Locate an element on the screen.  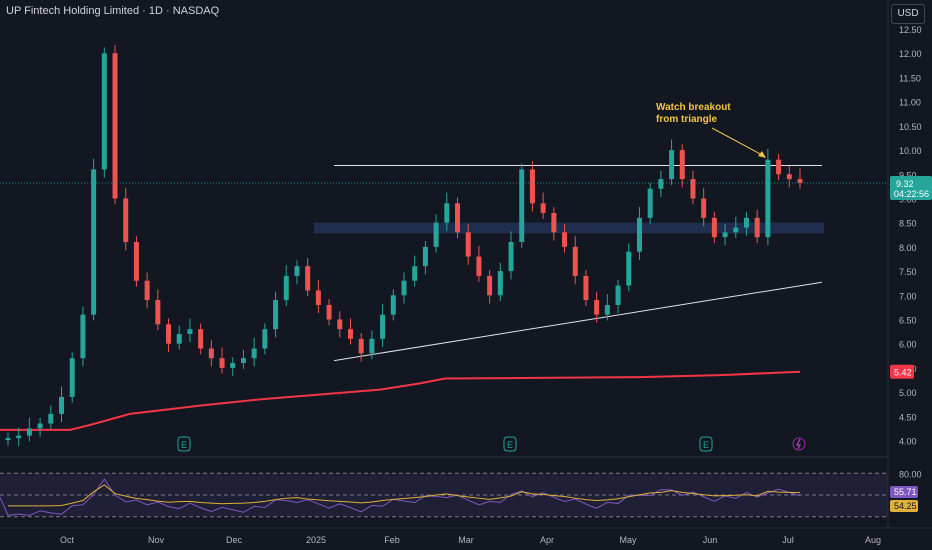
demand-zone is located at coordinates (569, 228).